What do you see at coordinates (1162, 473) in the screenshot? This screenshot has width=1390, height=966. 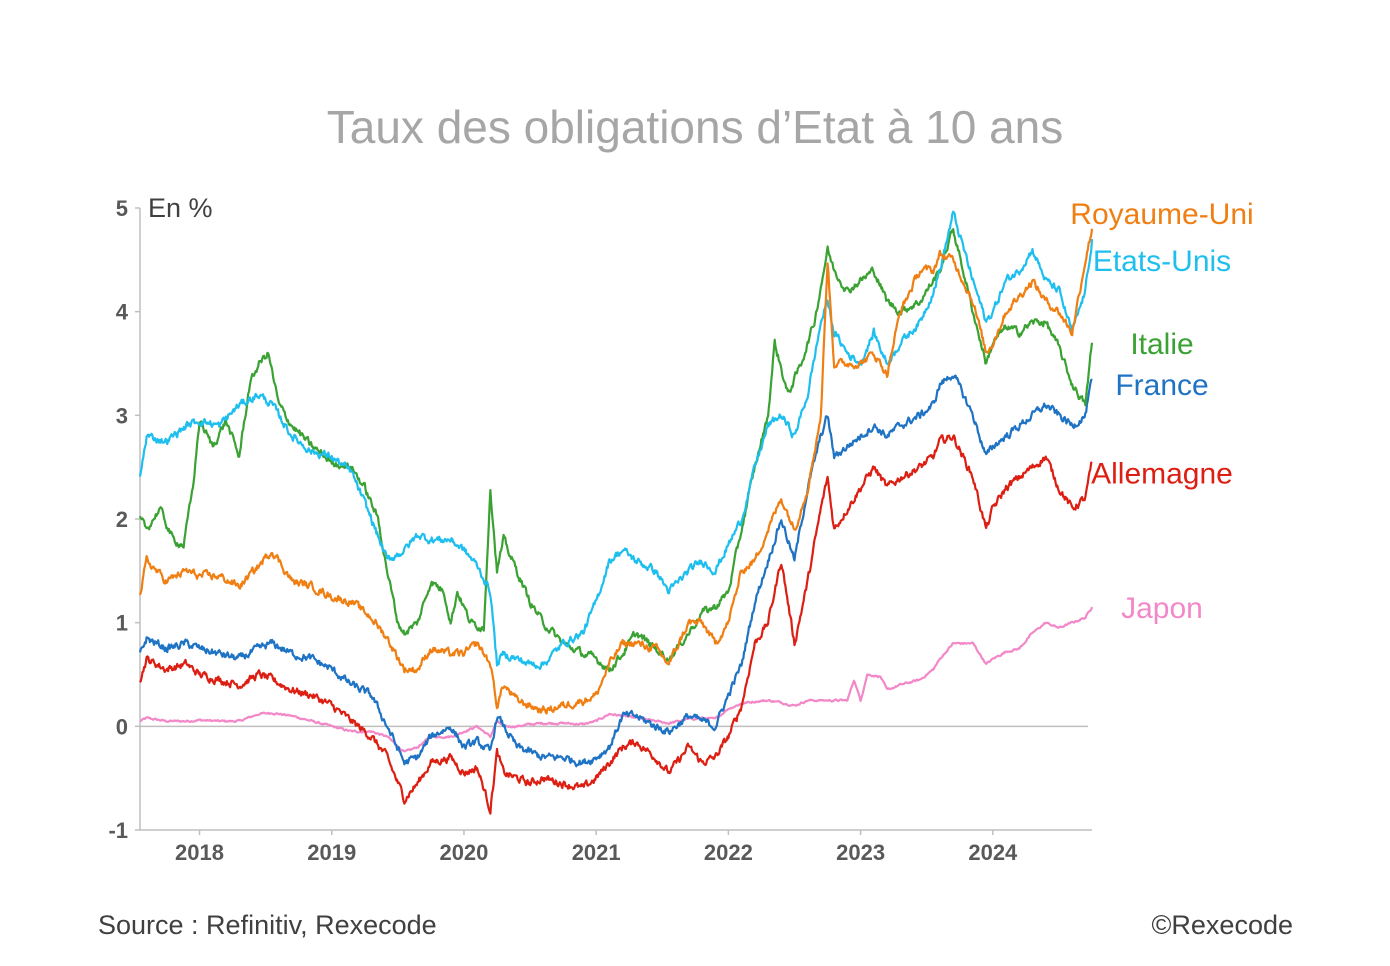 I see `series-label-allemagne: Allemagne` at bounding box center [1162, 473].